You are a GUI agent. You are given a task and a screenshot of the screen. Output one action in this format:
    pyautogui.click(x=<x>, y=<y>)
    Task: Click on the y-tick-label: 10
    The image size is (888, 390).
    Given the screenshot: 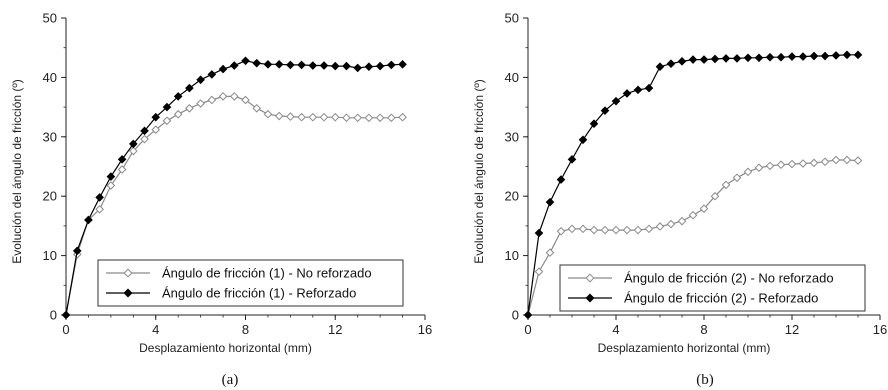 What is the action you would take?
    pyautogui.click(x=512, y=255)
    